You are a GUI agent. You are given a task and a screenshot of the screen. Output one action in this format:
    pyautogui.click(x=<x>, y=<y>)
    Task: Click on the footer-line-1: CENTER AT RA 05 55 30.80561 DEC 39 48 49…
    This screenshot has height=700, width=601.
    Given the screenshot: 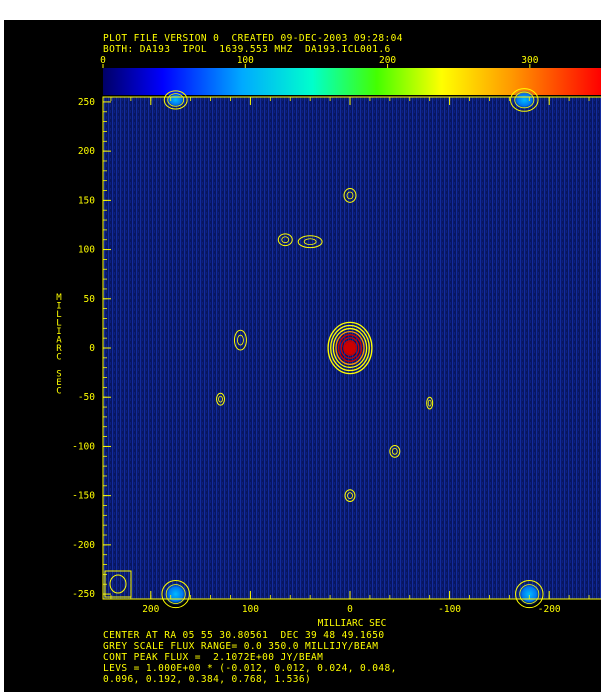 What is the action you would take?
    pyautogui.click(x=244, y=635)
    